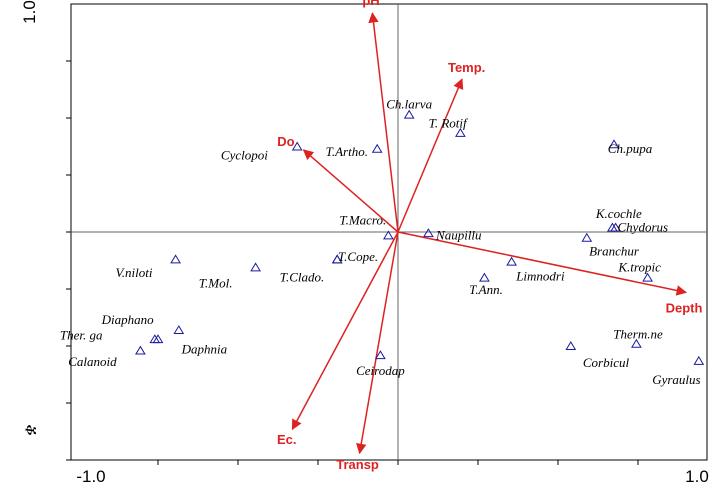 The width and height of the screenshot is (719, 488). Describe the element at coordinates (216, 282) in the screenshot. I see `species-label: T.Mol.` at that location.